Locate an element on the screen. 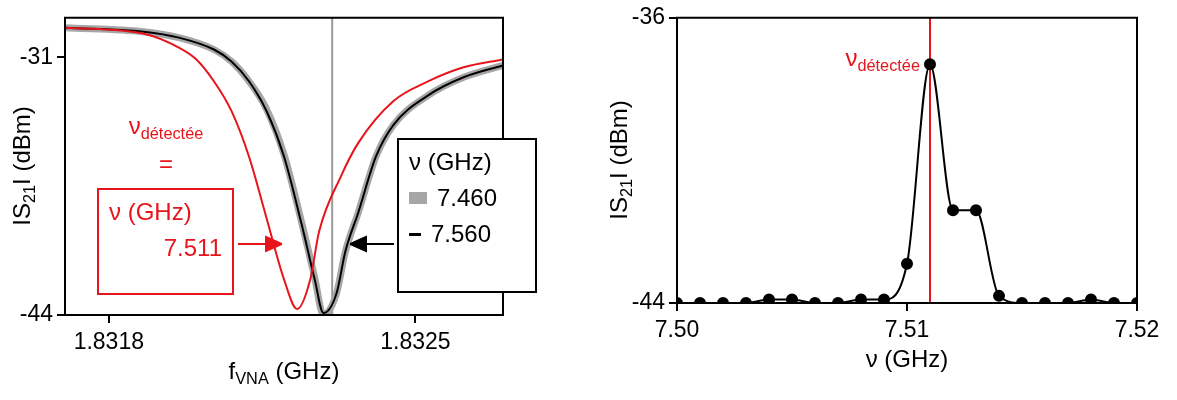  x-tick-label: 7.50 is located at coordinates (677, 329).